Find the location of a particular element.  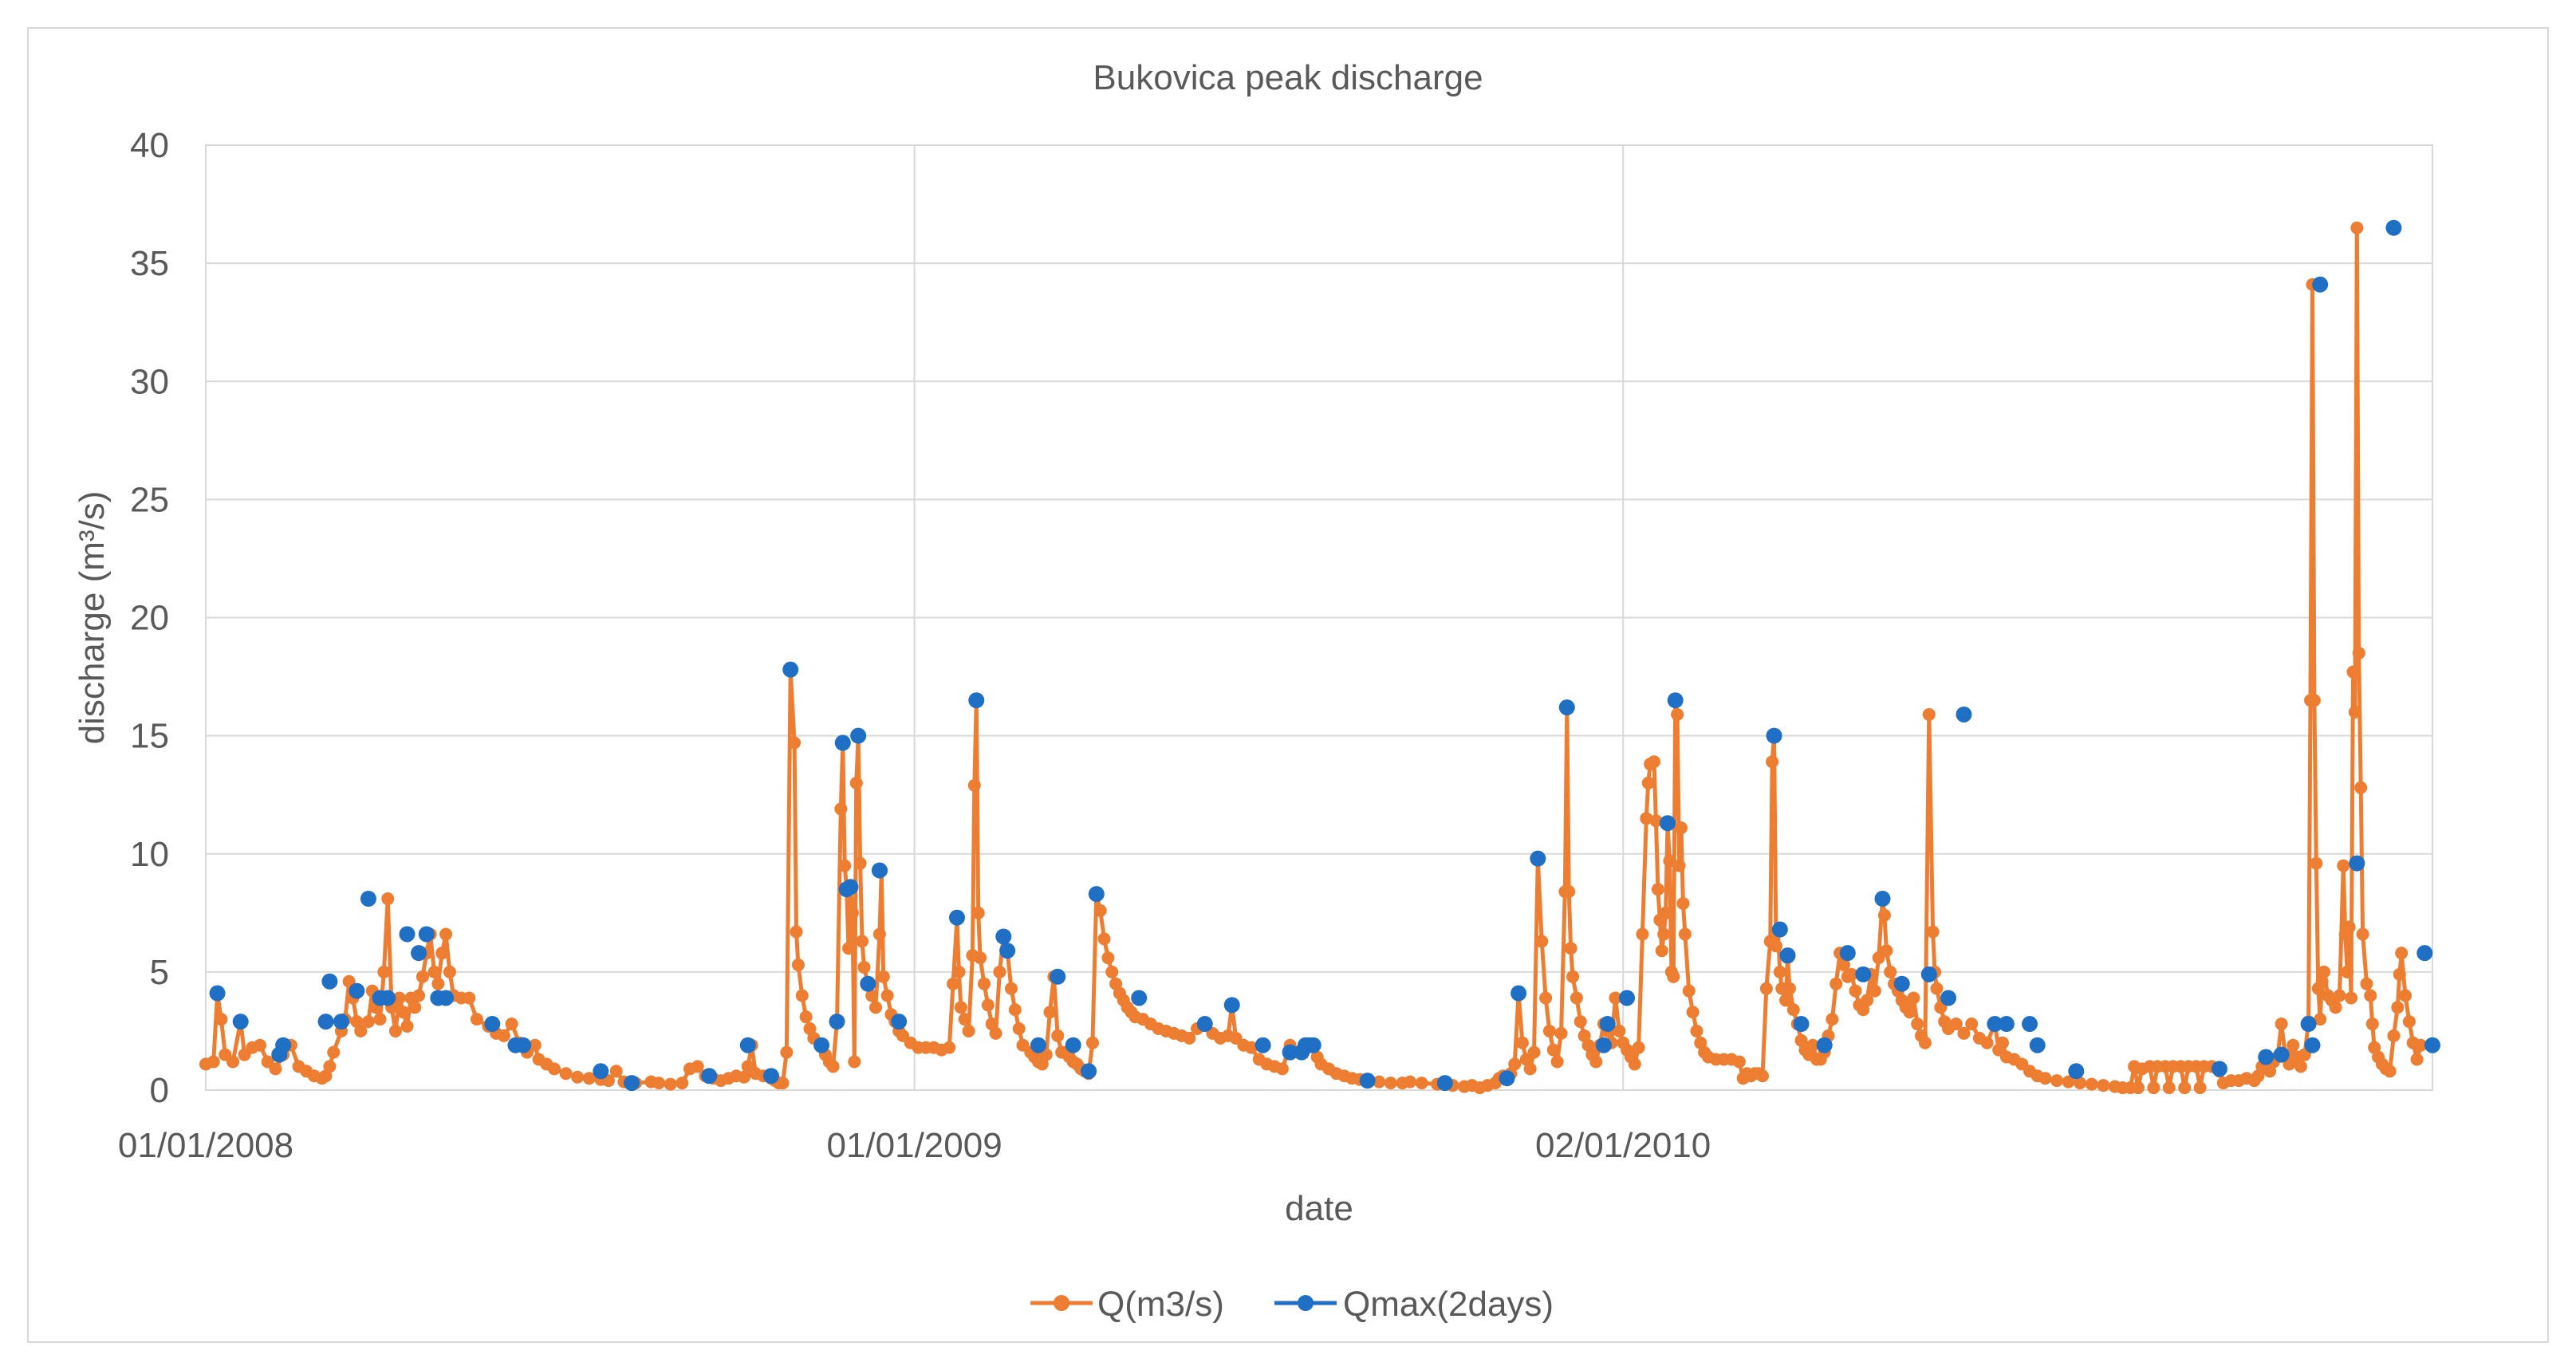

y-tick-label: 20 is located at coordinates (149, 618).